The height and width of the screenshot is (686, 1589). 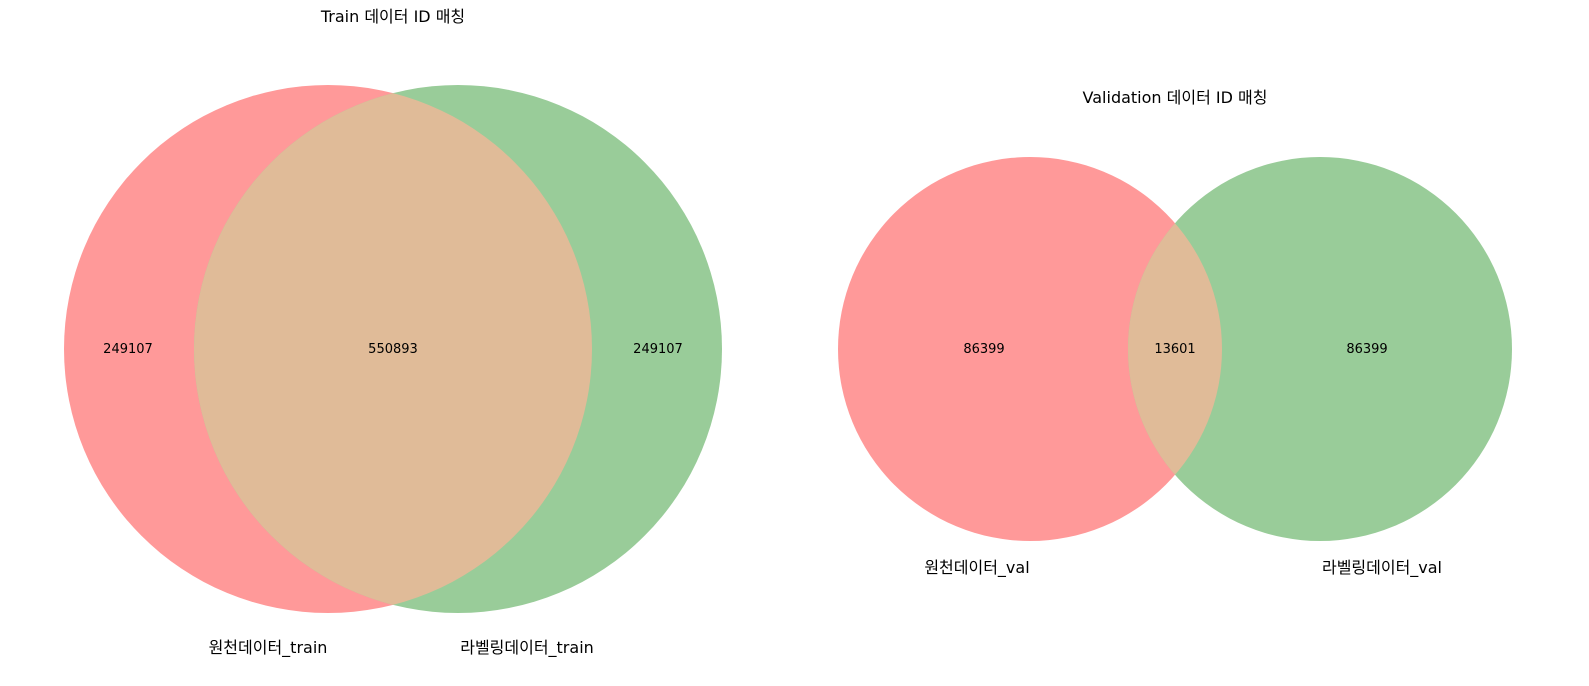 I want to click on validation-set-b-only-count: 86399, so click(x=1366, y=349).